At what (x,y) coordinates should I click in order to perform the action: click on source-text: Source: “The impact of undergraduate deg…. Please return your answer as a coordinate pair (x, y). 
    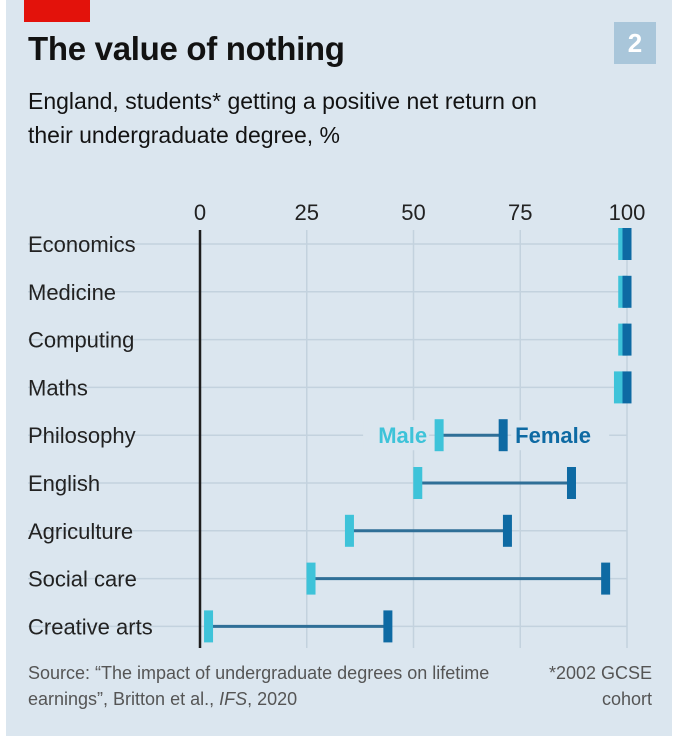
    Looking at the image, I should click on (259, 686).